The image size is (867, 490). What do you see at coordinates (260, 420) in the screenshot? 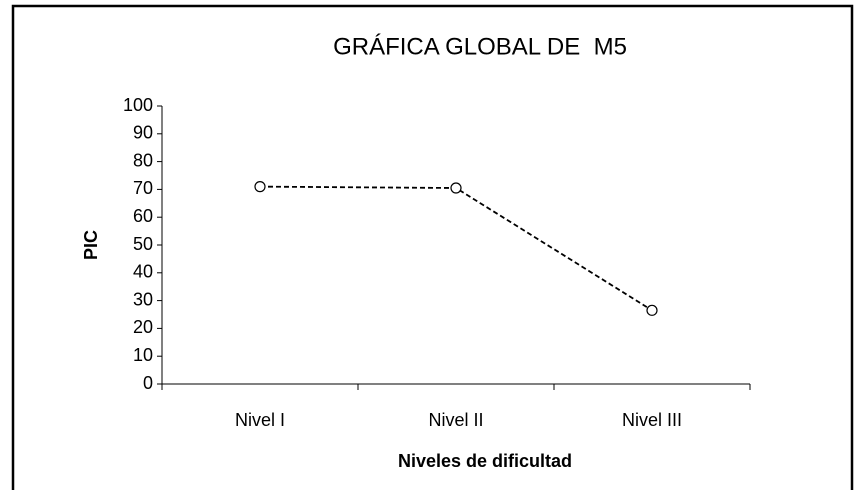
I see `x-tick-label: Nivel I` at bounding box center [260, 420].